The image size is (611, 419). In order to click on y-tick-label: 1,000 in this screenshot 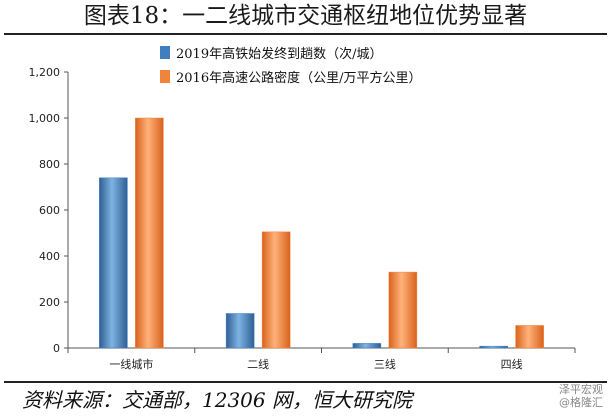, I will do `click(45, 118)`.